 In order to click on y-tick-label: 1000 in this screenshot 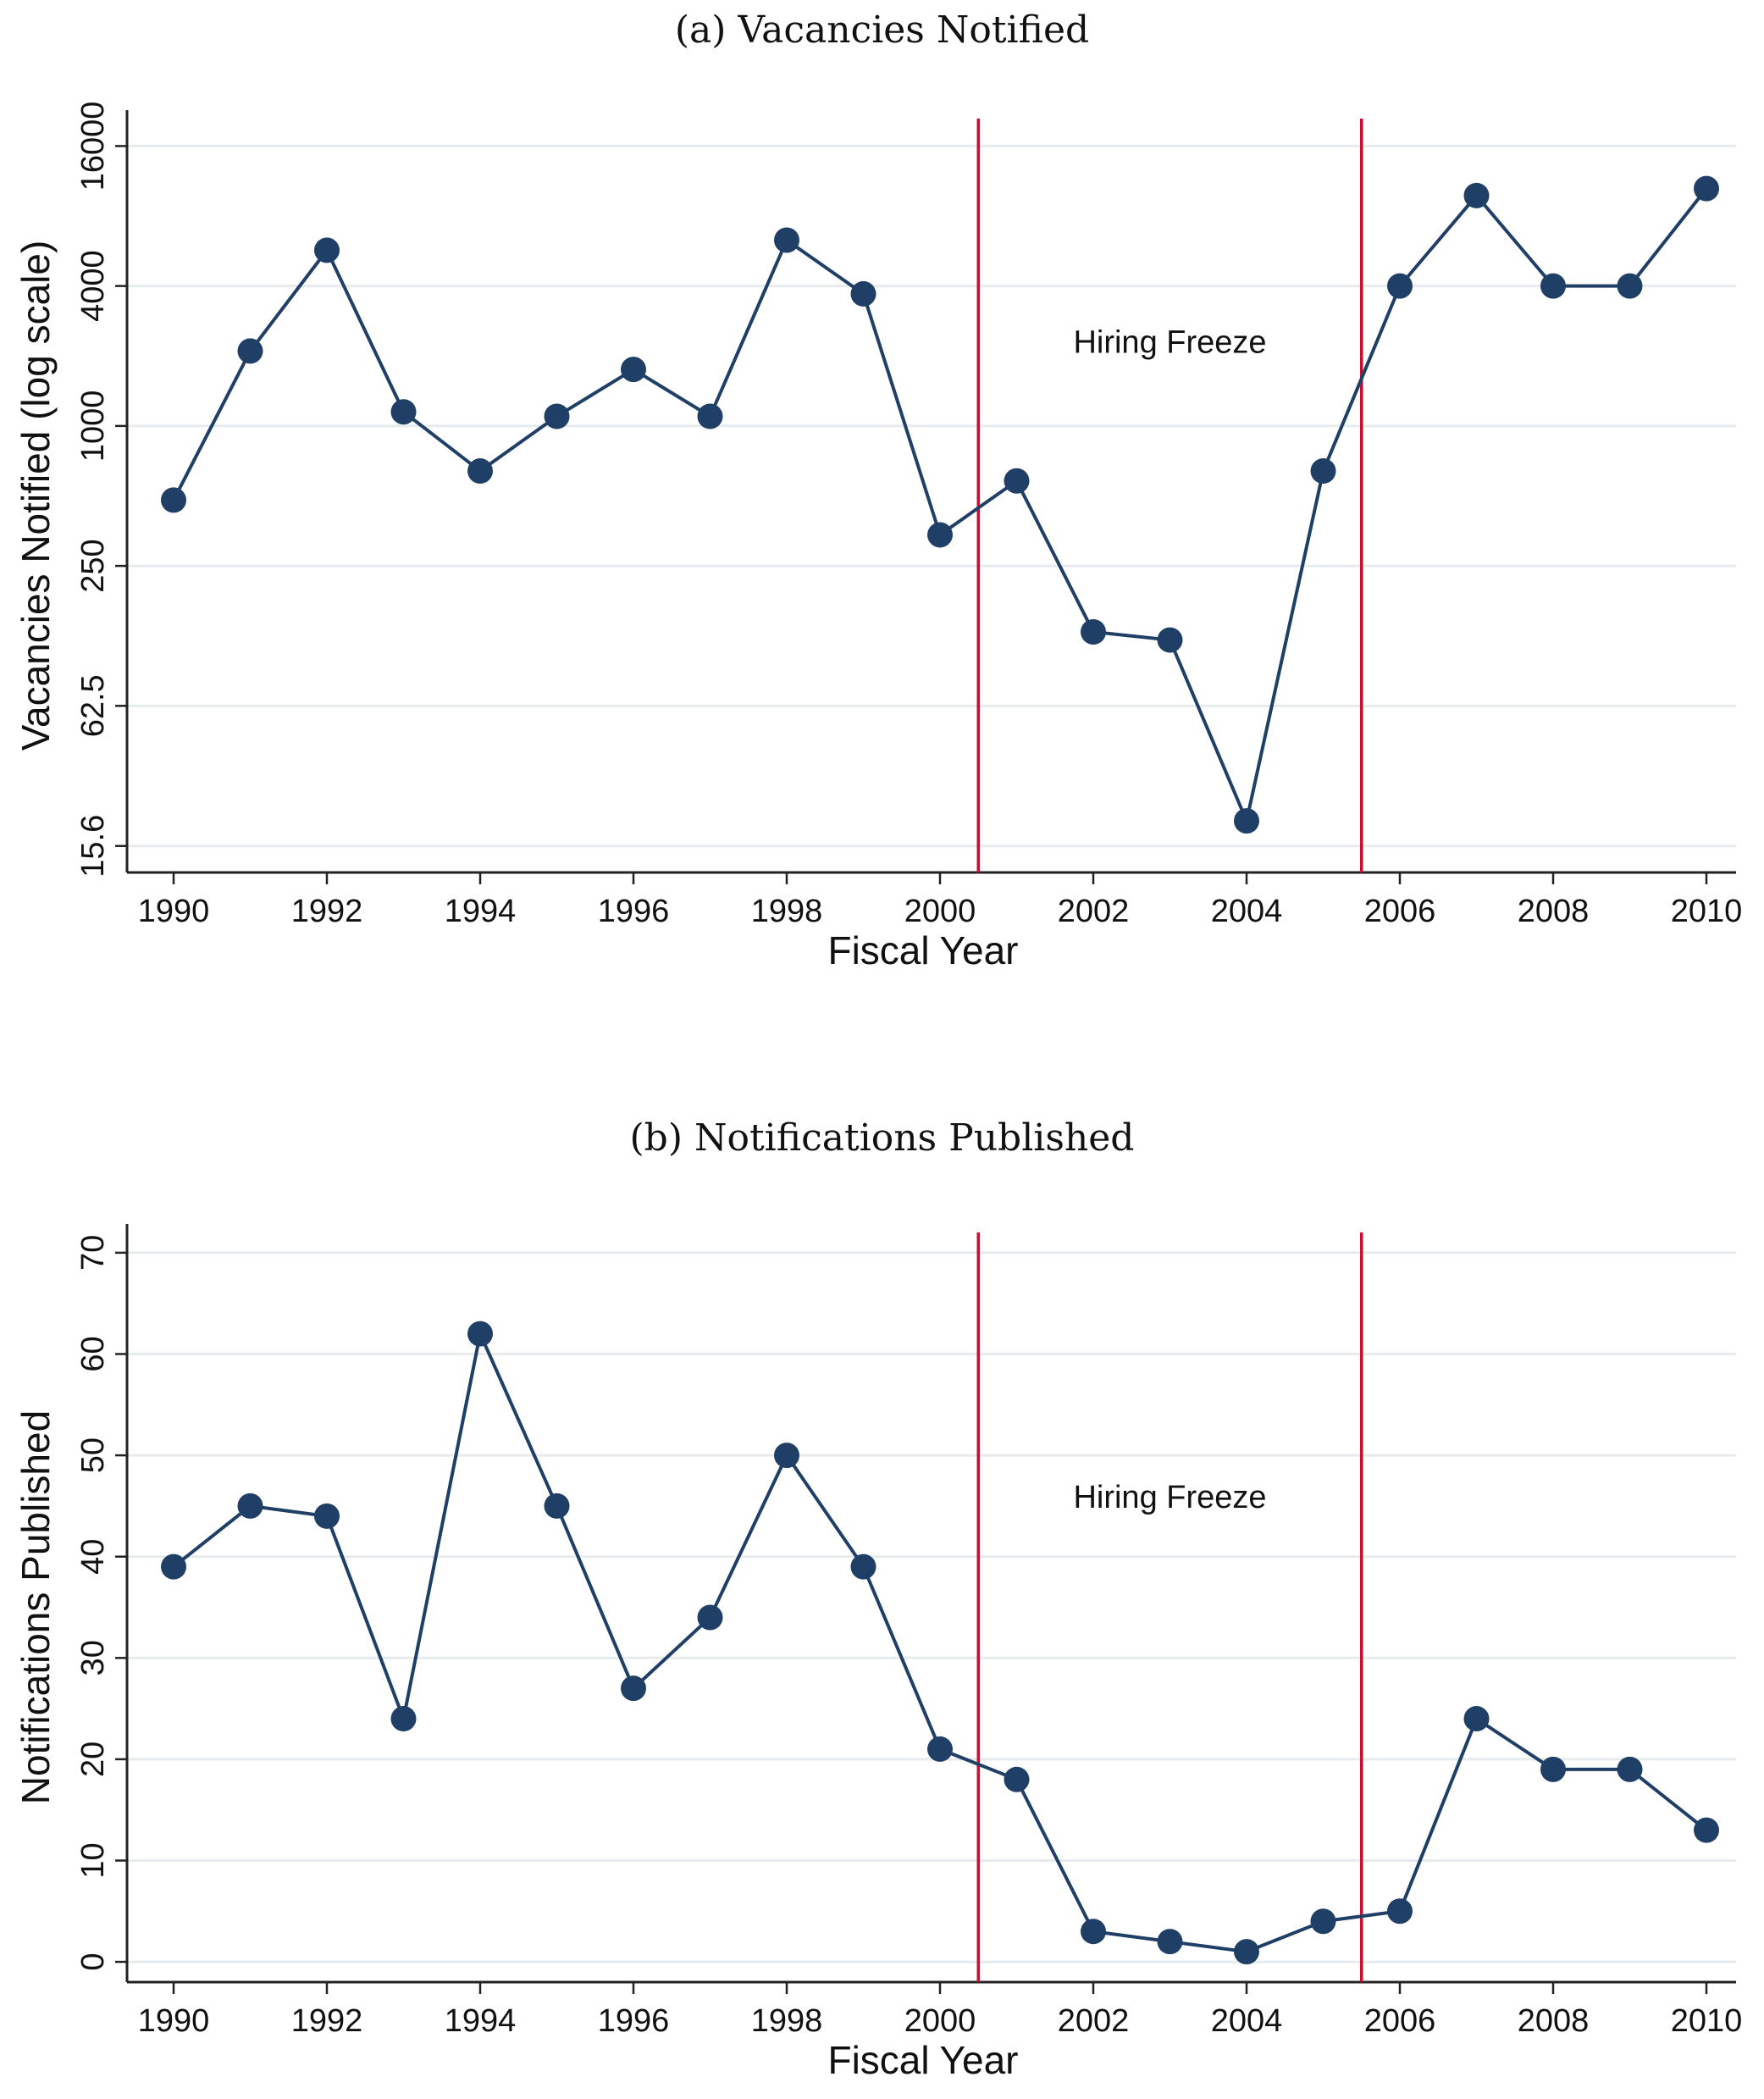, I will do `click(93, 426)`.